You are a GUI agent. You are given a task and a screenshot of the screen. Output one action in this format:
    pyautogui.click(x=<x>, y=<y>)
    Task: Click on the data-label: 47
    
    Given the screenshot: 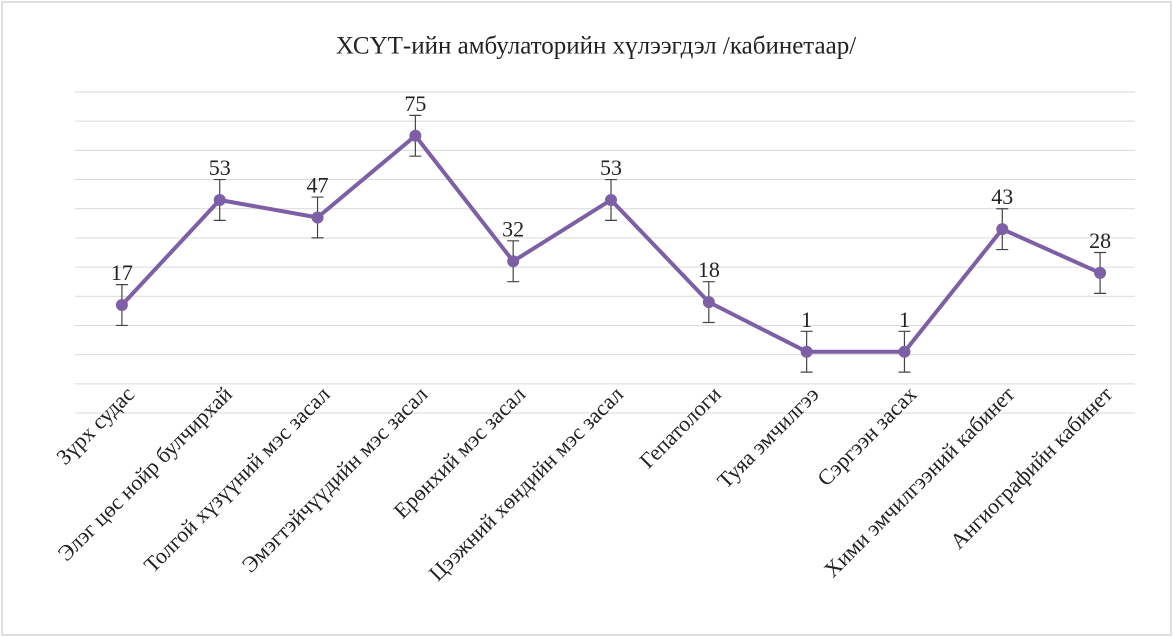 What is the action you would take?
    pyautogui.click(x=318, y=185)
    